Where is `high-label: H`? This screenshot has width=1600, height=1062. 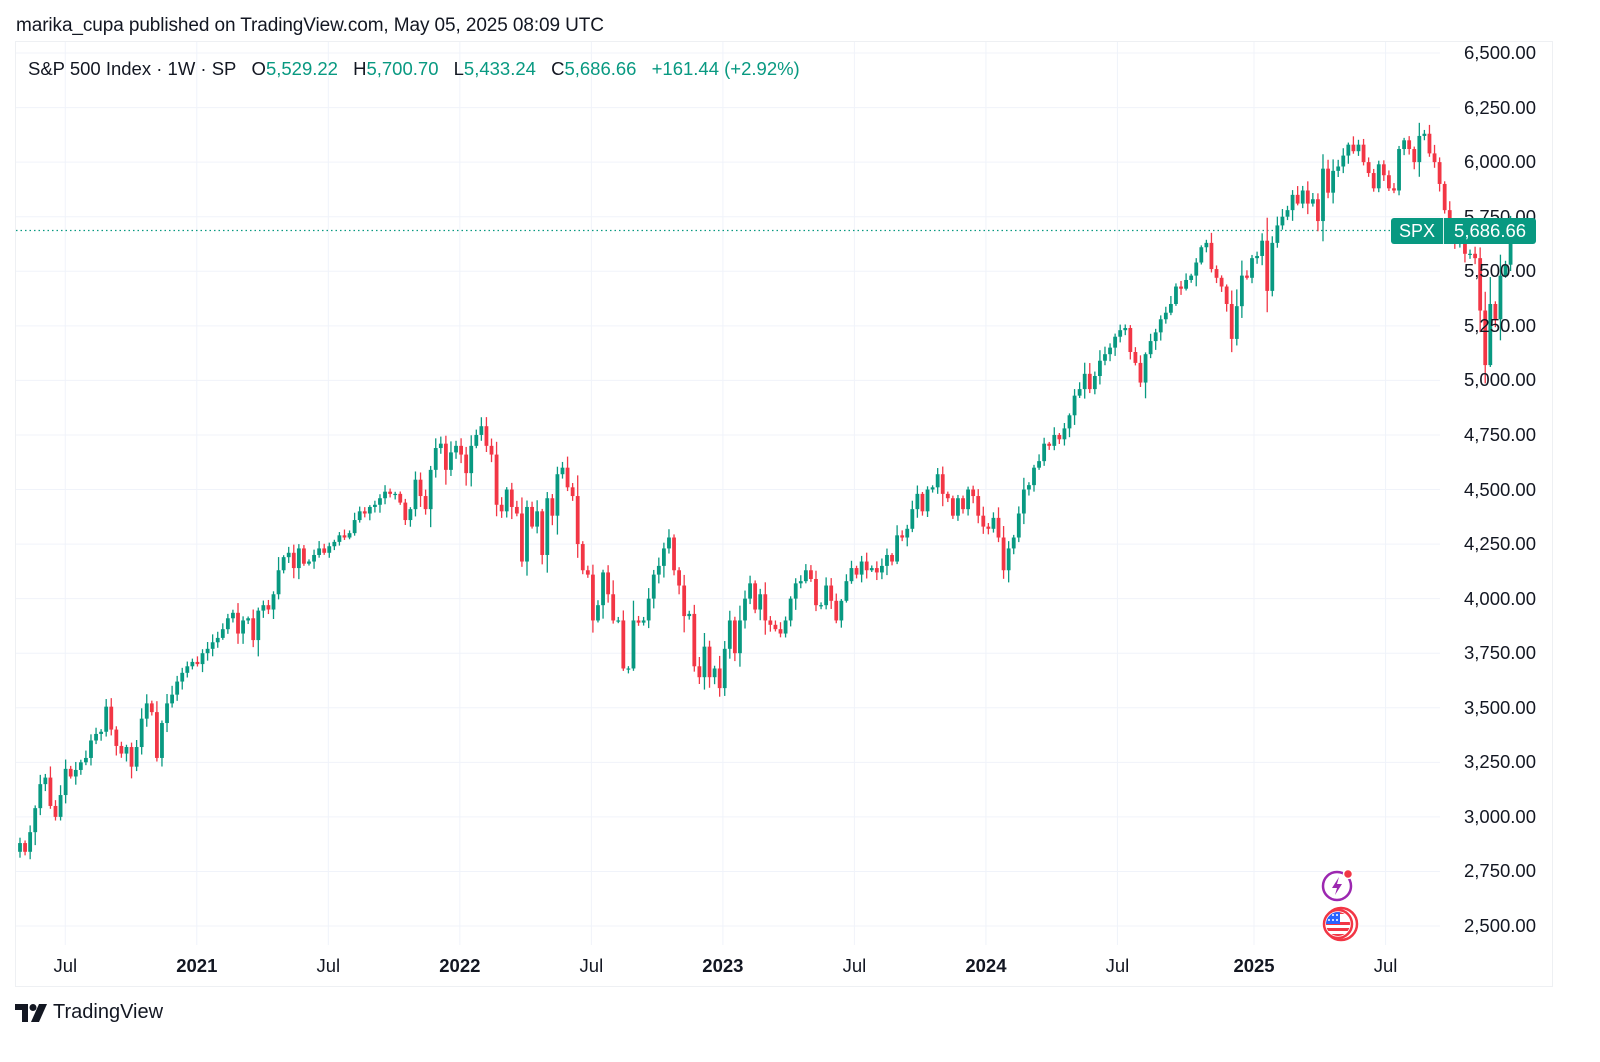 high-label: H is located at coordinates (360, 68).